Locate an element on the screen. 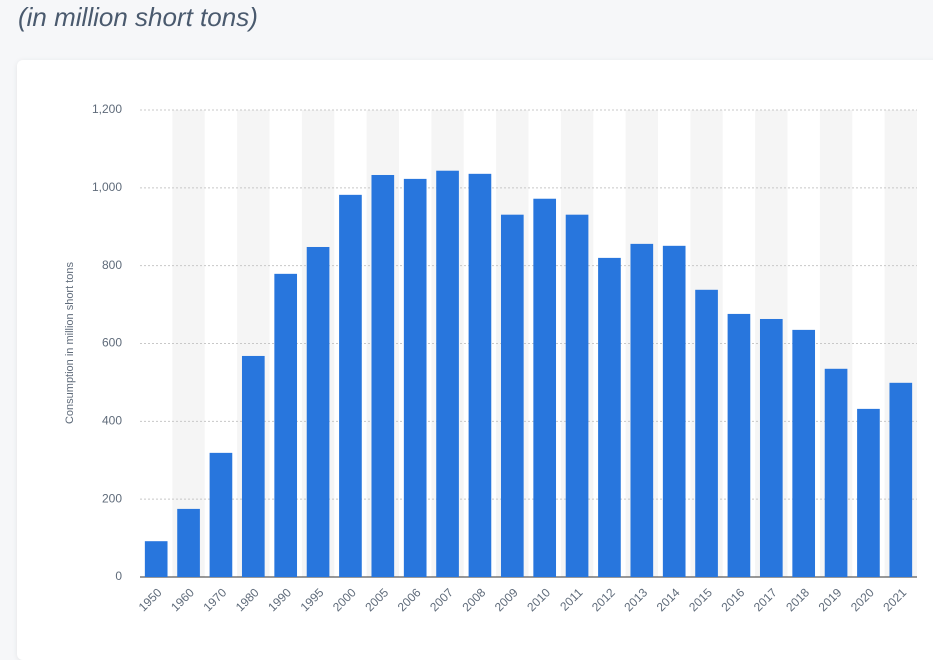 The height and width of the screenshot is (660, 933). x-tick-label: 2021 is located at coordinates (894, 599).